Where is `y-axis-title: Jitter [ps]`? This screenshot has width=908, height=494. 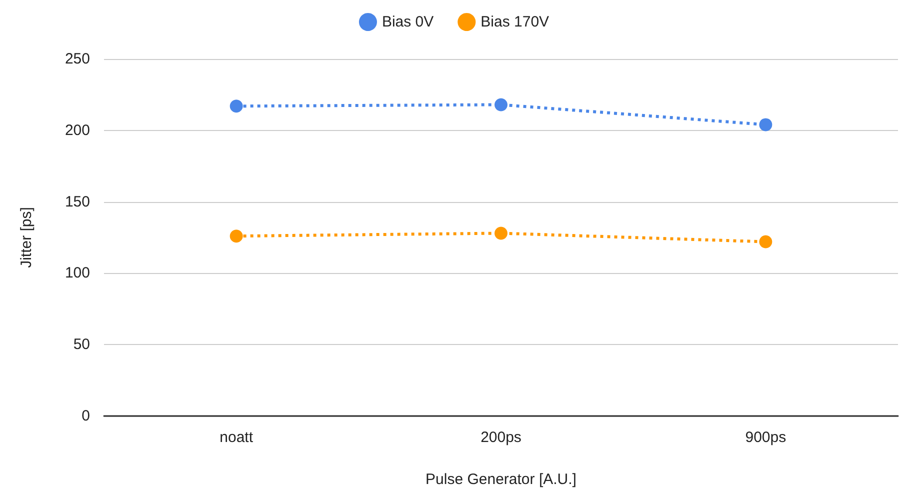 y-axis-title: Jitter [ps] is located at coordinates (26, 237).